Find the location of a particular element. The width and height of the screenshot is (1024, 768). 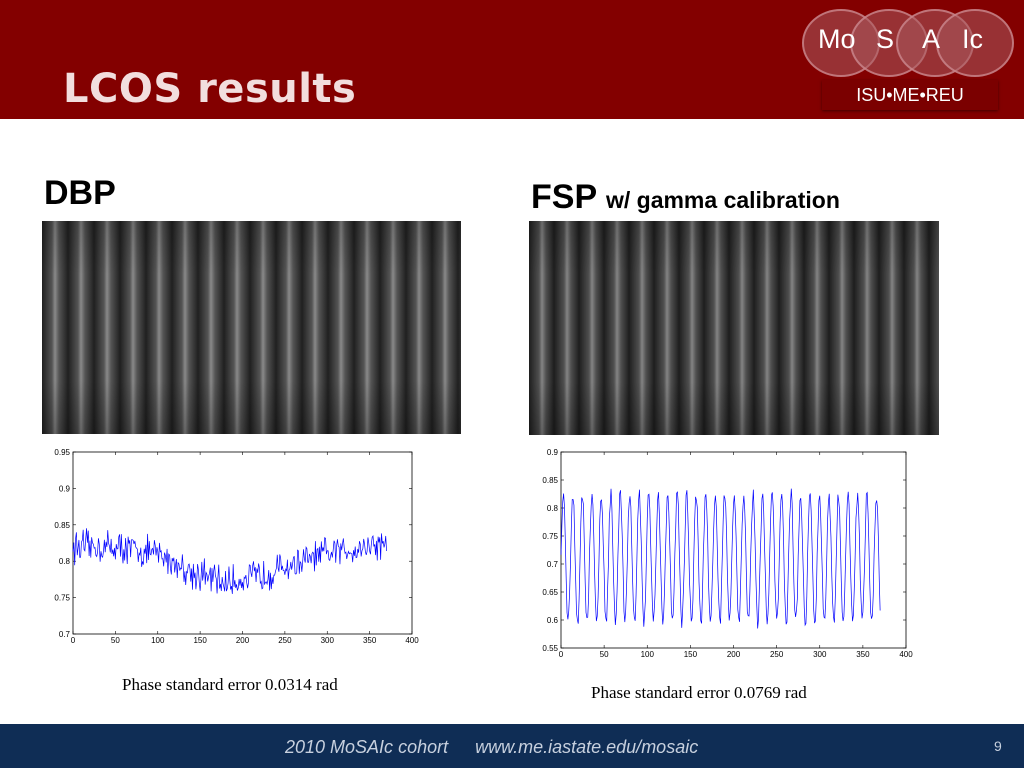

logo-letter: Ic is located at coordinates (973, 39).